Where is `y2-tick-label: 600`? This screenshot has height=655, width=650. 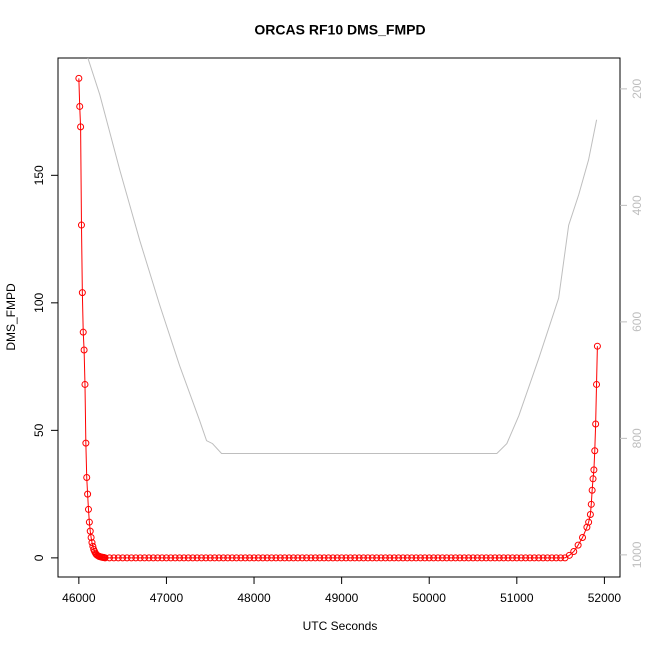
y2-tick-label: 600 is located at coordinates (637, 322).